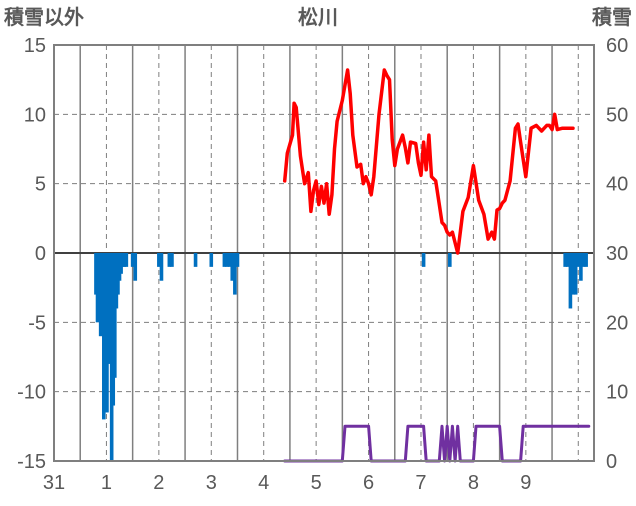 This screenshot has width=636, height=506. What do you see at coordinates (40, 254) in the screenshot?
I see `left-tick-label: 0` at bounding box center [40, 254].